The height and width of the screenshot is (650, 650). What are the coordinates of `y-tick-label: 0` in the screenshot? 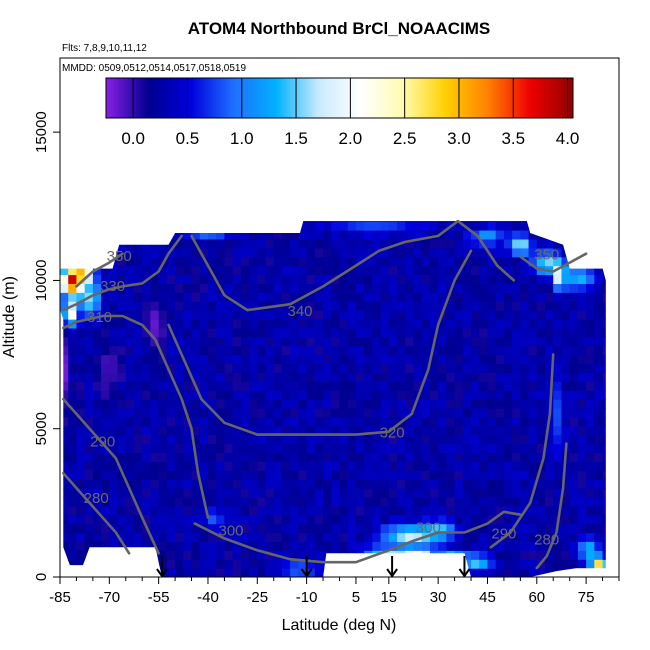 It's located at (41, 577).